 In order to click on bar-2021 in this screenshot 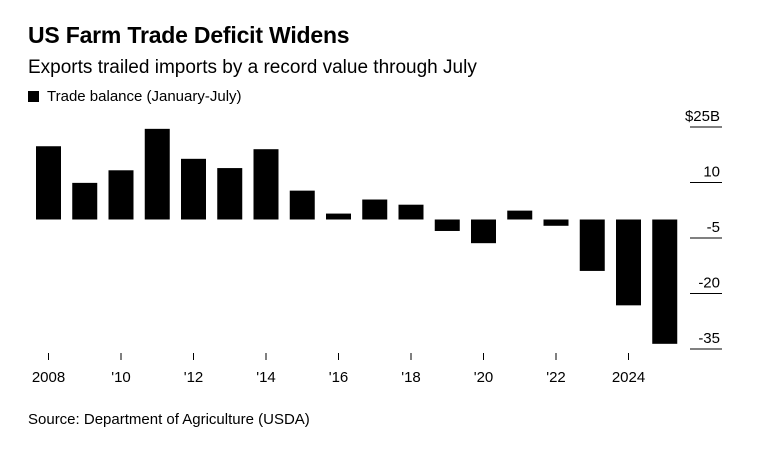, I will do `click(520, 215)`.